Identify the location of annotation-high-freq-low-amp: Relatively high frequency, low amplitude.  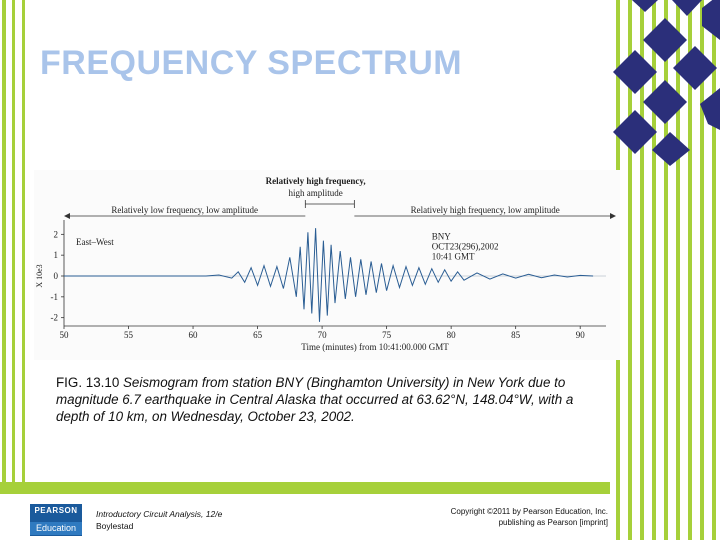
(485, 210).